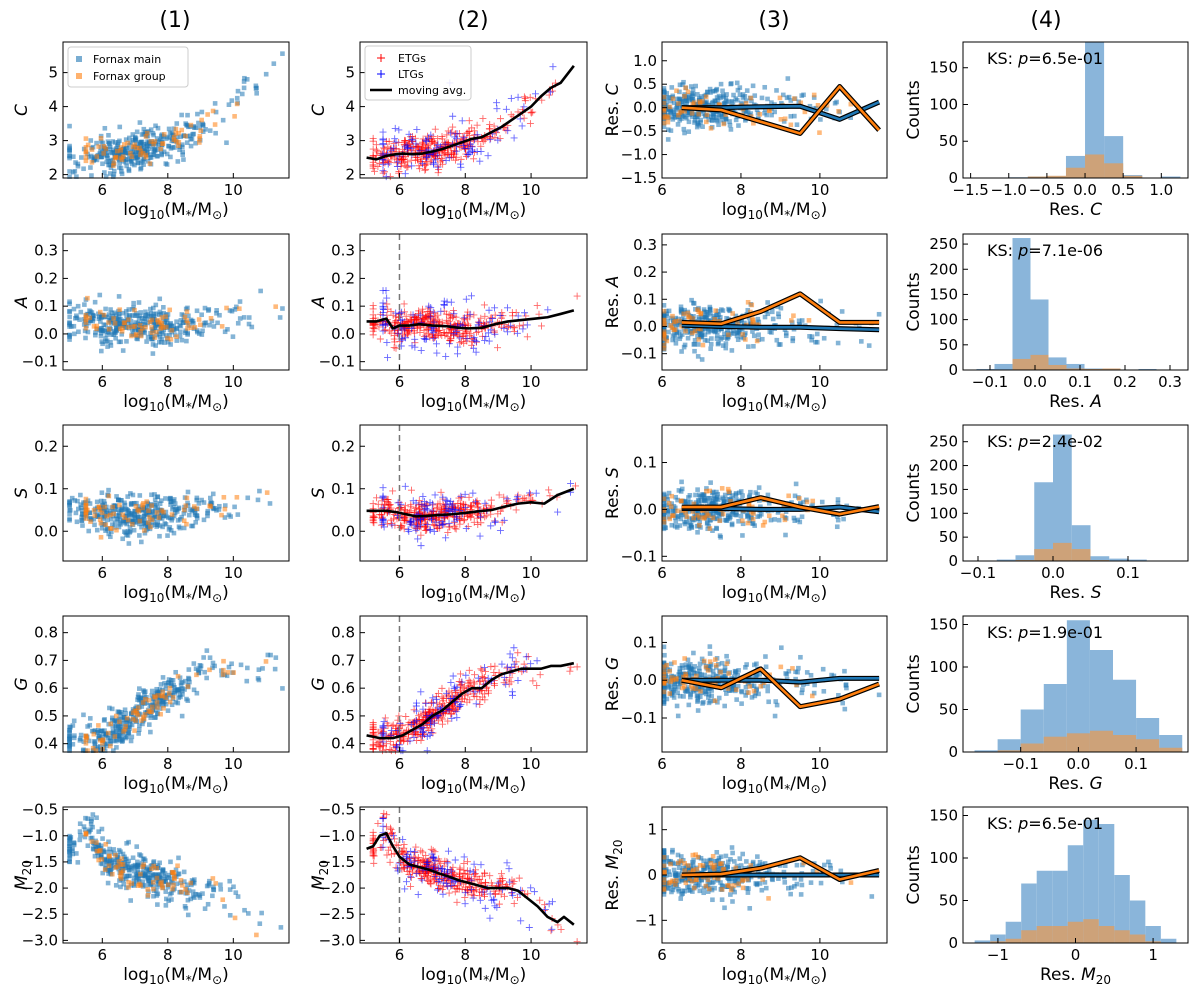  Describe the element at coordinates (1147, 369) in the screenshot. I see `hist-main-bar` at that location.